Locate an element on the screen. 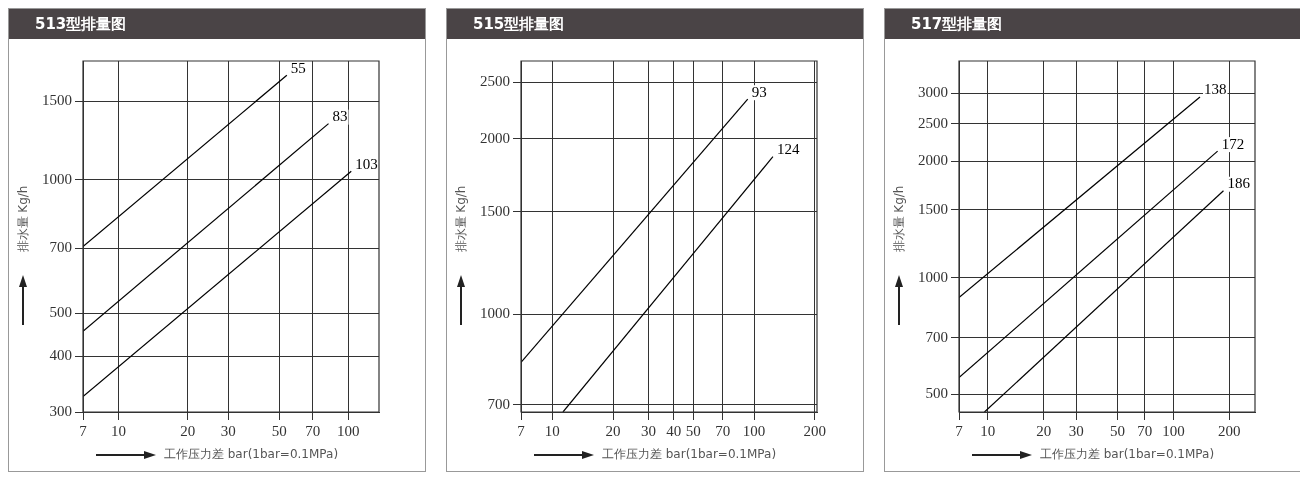 Image resolution: width=1300 pixels, height=482 pixels. series-label: 93 is located at coordinates (759, 91).